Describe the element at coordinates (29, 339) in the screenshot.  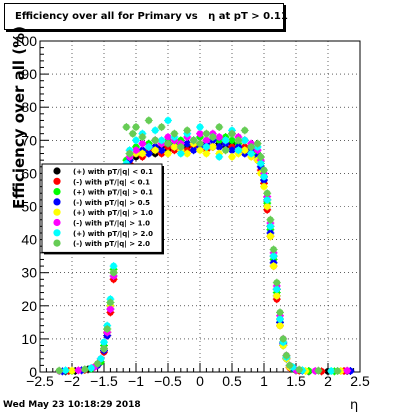
I see `y-tick-label: 10` at that location.